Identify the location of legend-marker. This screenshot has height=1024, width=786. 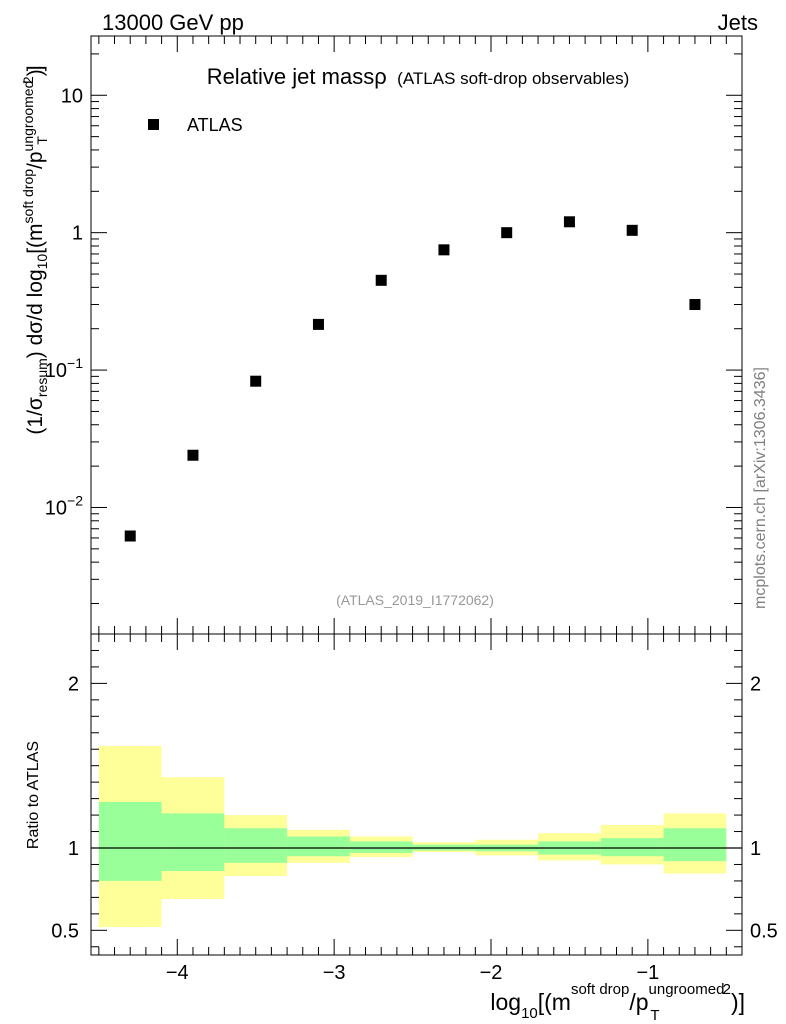
(153, 124).